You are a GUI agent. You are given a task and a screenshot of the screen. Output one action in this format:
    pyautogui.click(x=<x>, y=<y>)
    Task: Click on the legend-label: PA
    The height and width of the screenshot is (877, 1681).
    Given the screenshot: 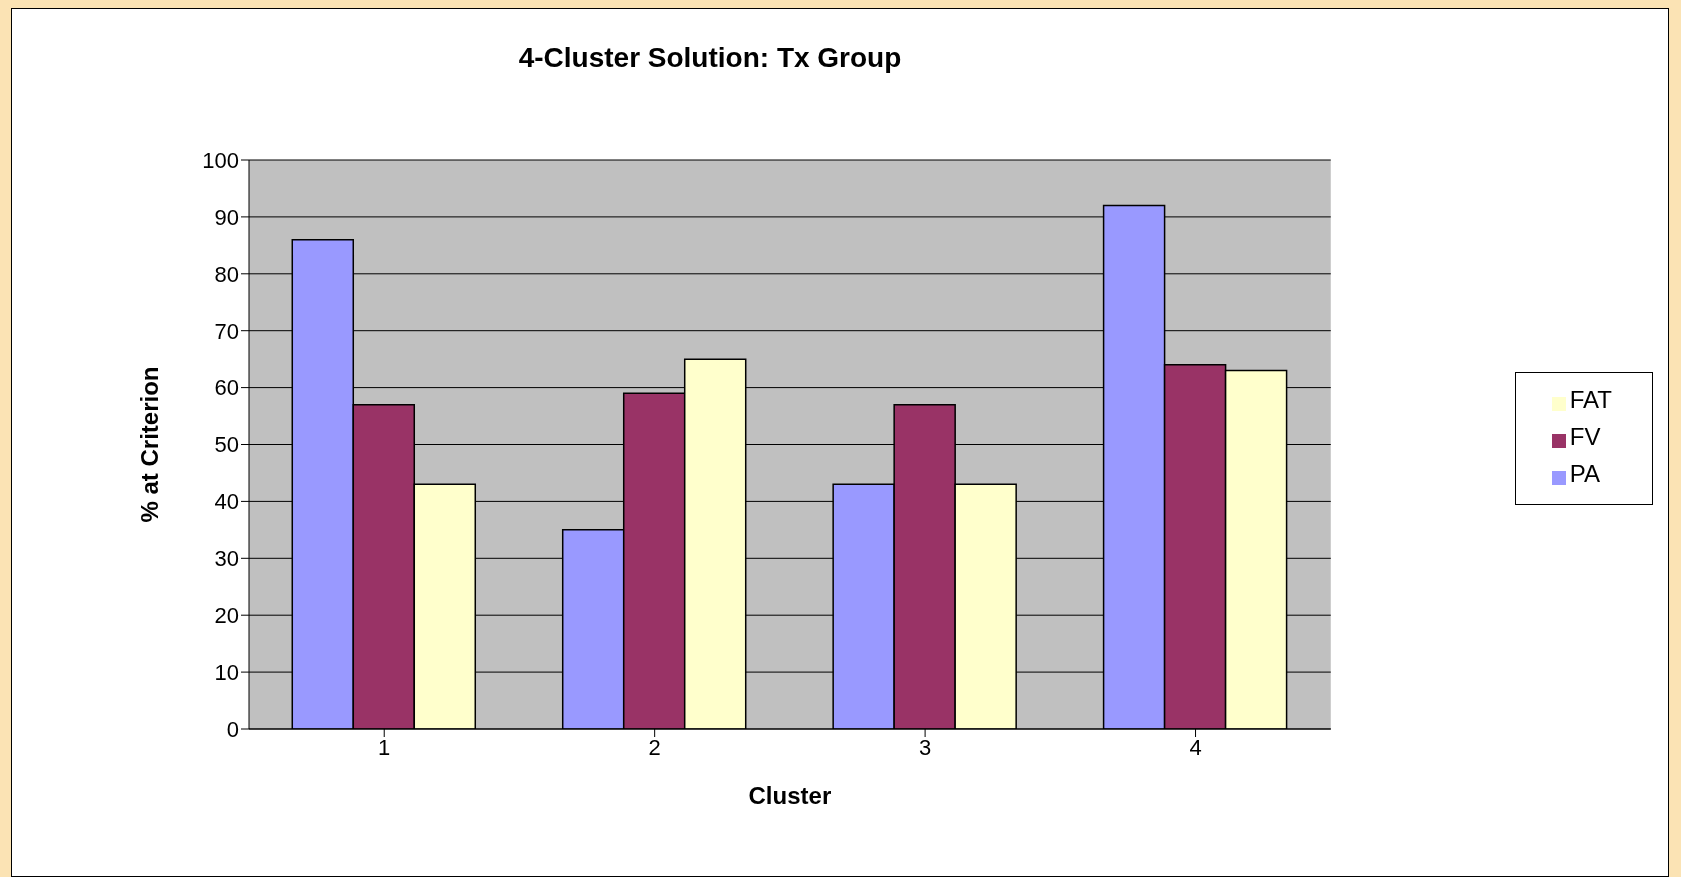 What is the action you would take?
    pyautogui.click(x=1584, y=473)
    